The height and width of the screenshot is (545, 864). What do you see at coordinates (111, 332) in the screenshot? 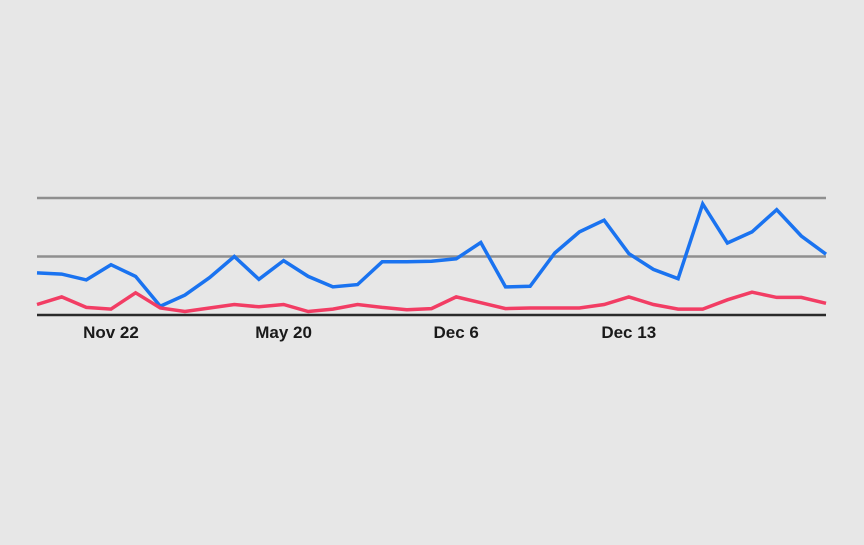
I see `x-tick-label-0: Nov 22` at bounding box center [111, 332].